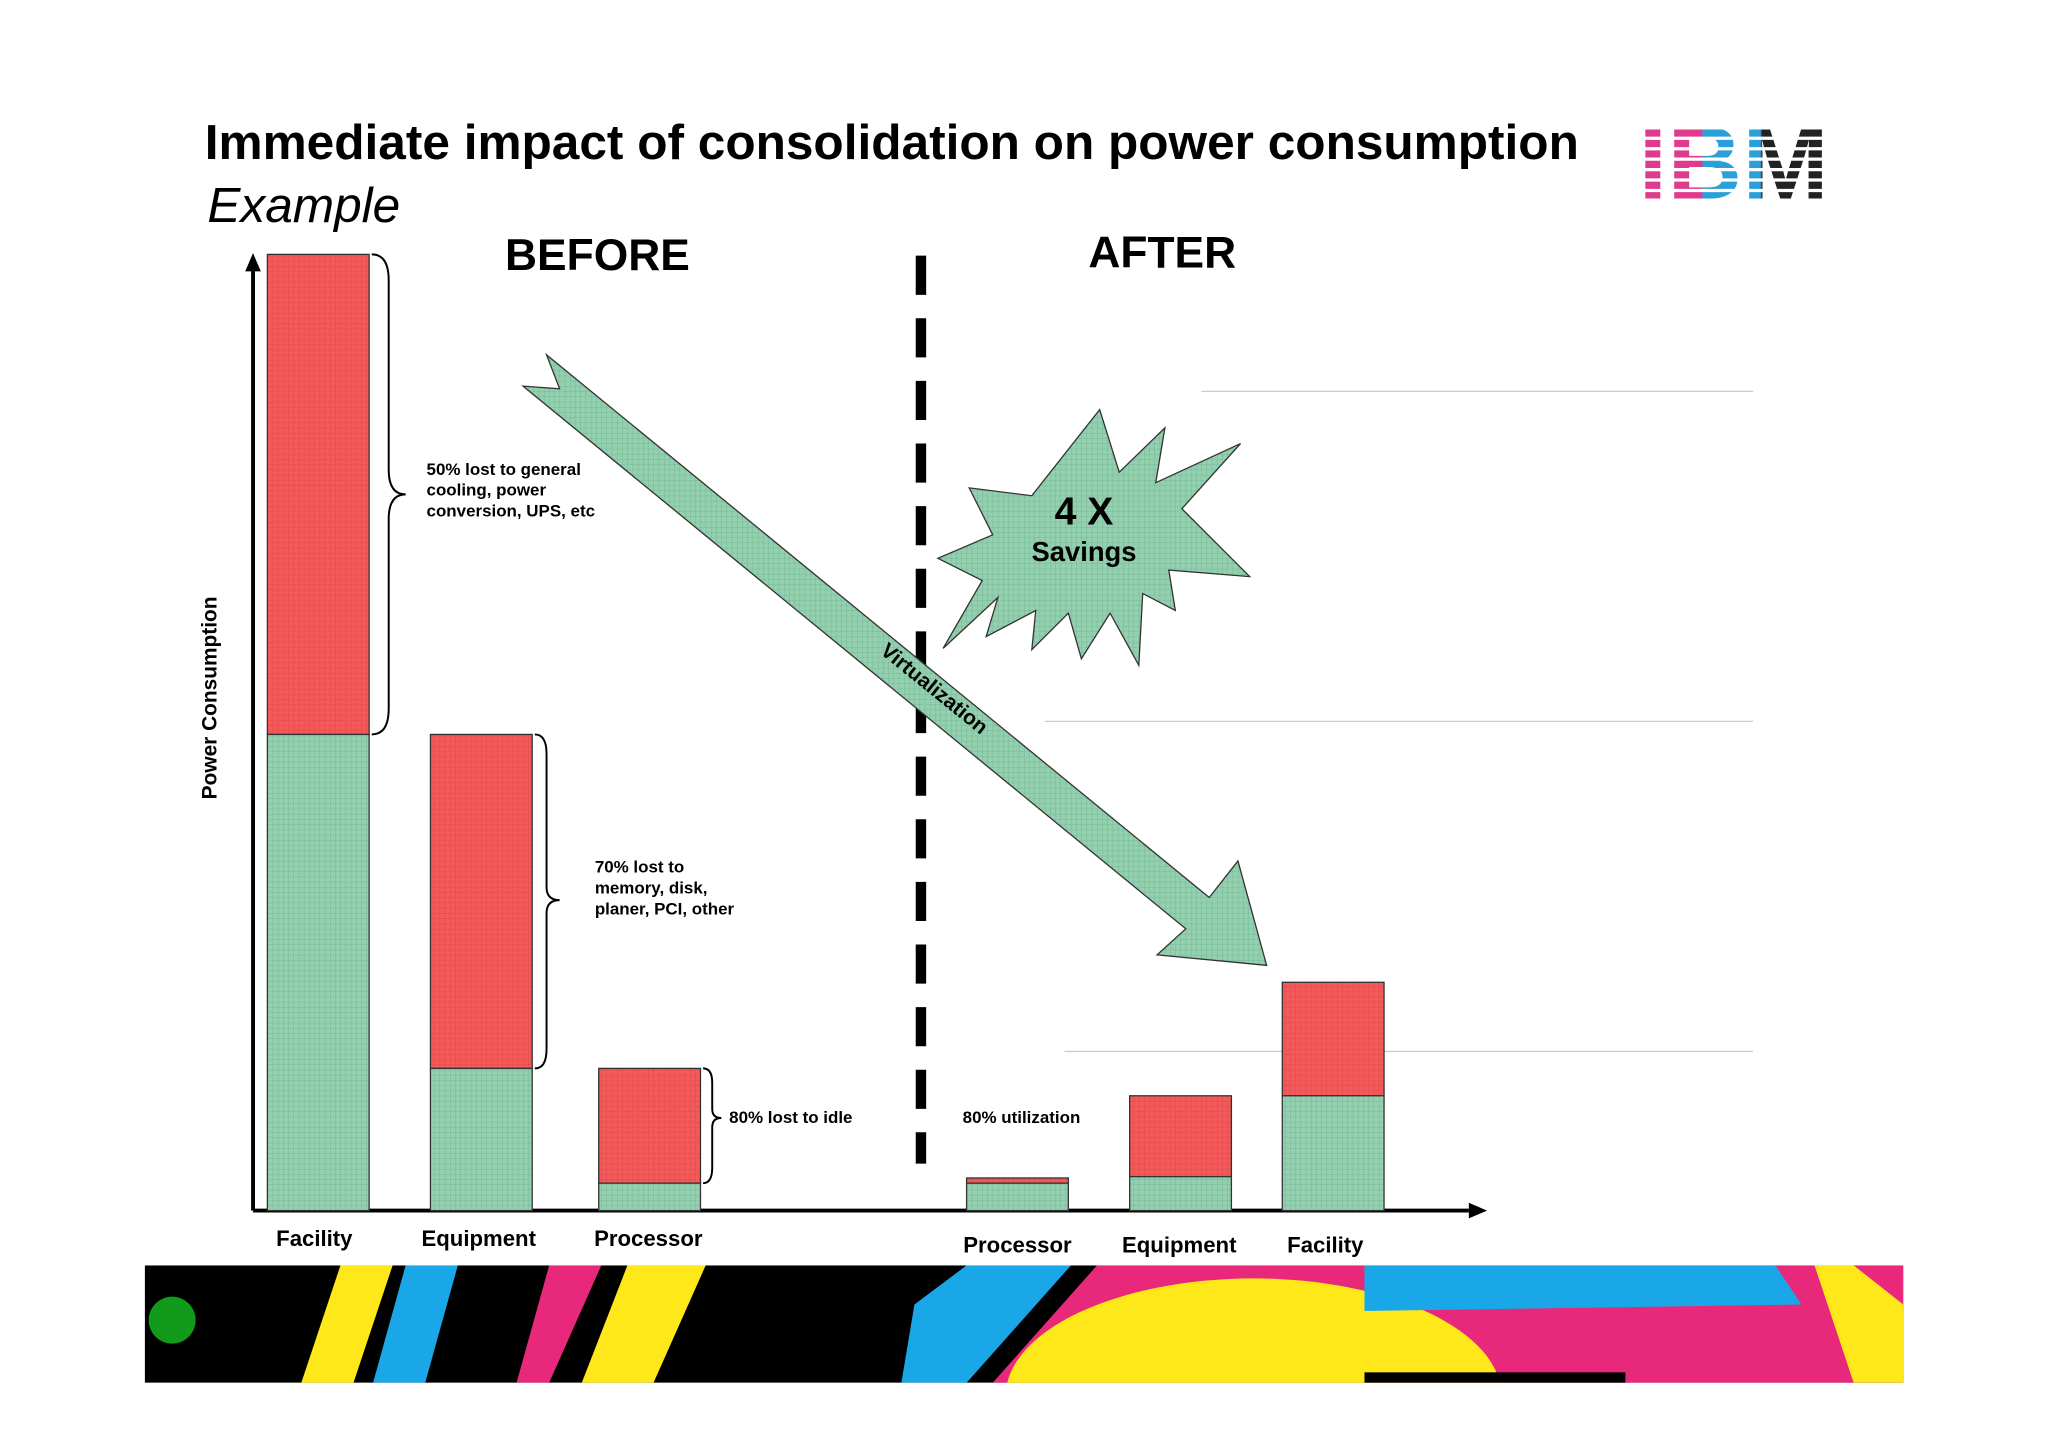 The image size is (2048, 1448). What do you see at coordinates (210, 698) in the screenshot?
I see `y-axis-label: Power Consumption` at bounding box center [210, 698].